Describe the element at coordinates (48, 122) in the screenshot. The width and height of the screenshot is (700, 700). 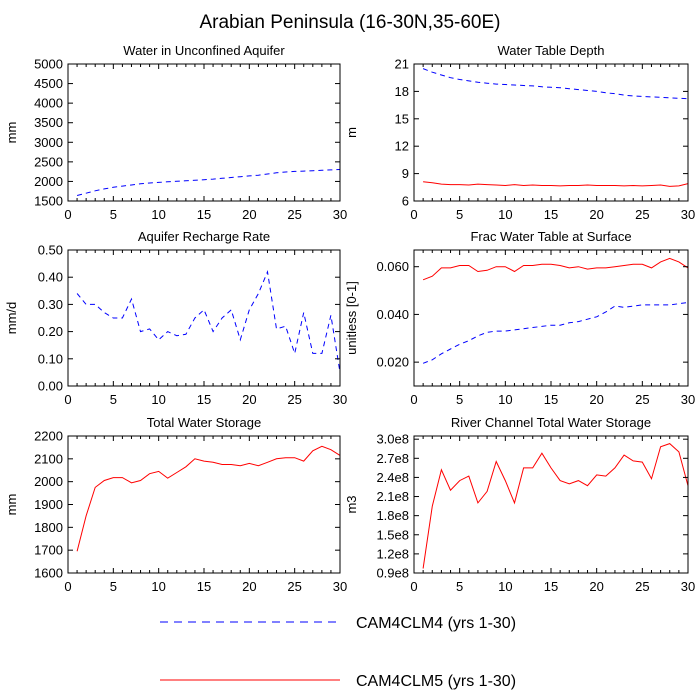
I see `y-tick-label: 3500` at that location.